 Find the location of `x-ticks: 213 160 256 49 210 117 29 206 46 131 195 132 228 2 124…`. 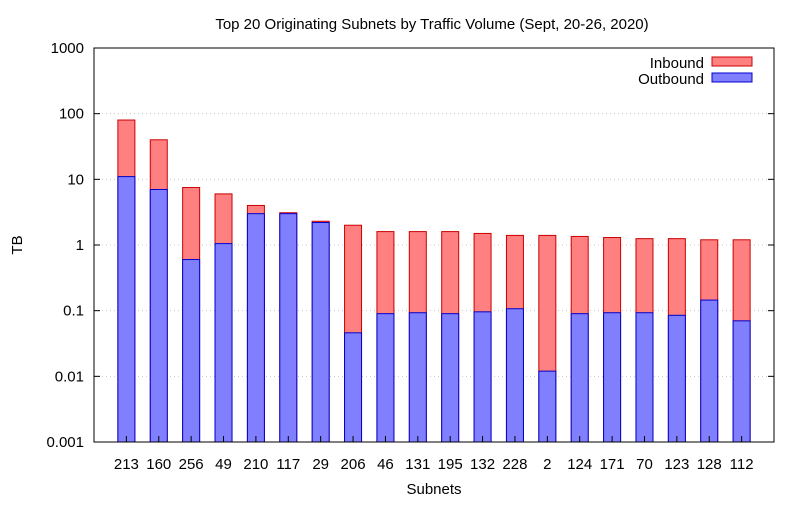

x-ticks: 213 160 256 49 210 117 29 206 46 131 195 132 228 2 124… is located at coordinates (434, 454).